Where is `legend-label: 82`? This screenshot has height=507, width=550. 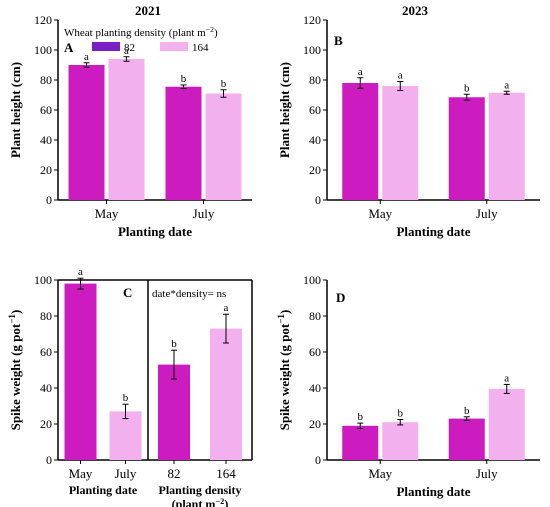 legend-label: 82 is located at coordinates (129, 48).